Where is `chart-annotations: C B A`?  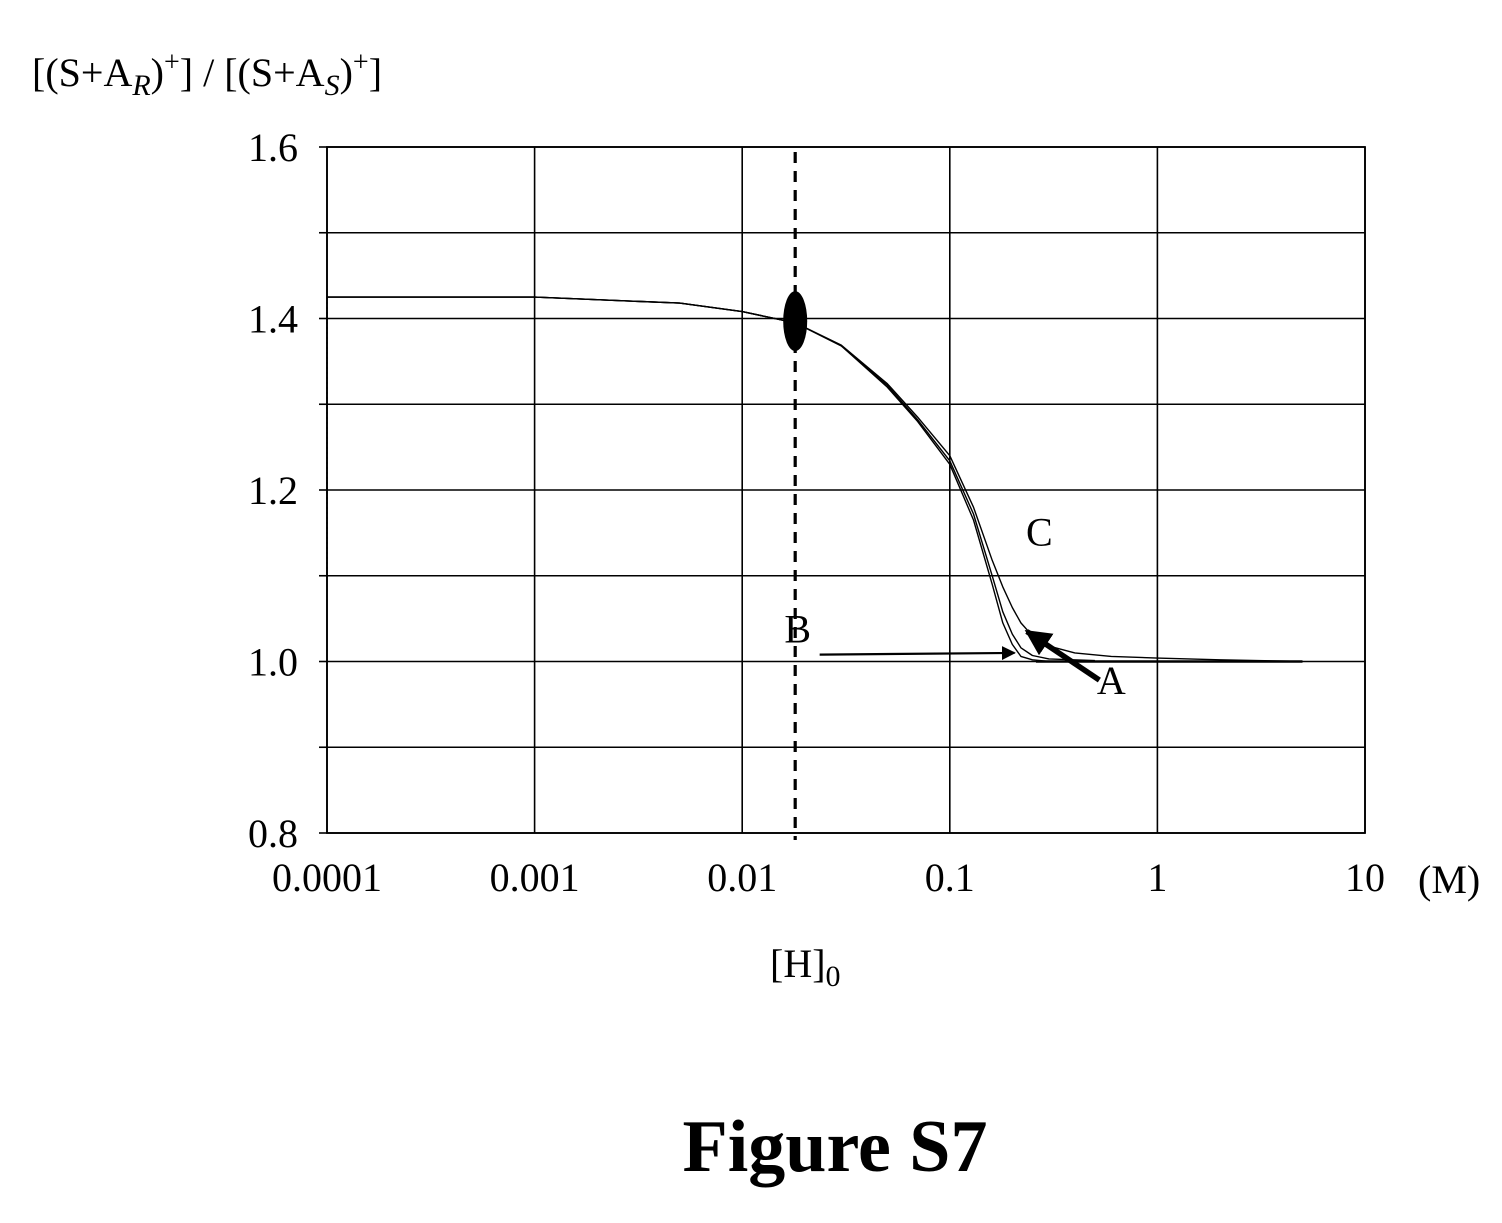 chart-annotations: C B A is located at coordinates (955, 606).